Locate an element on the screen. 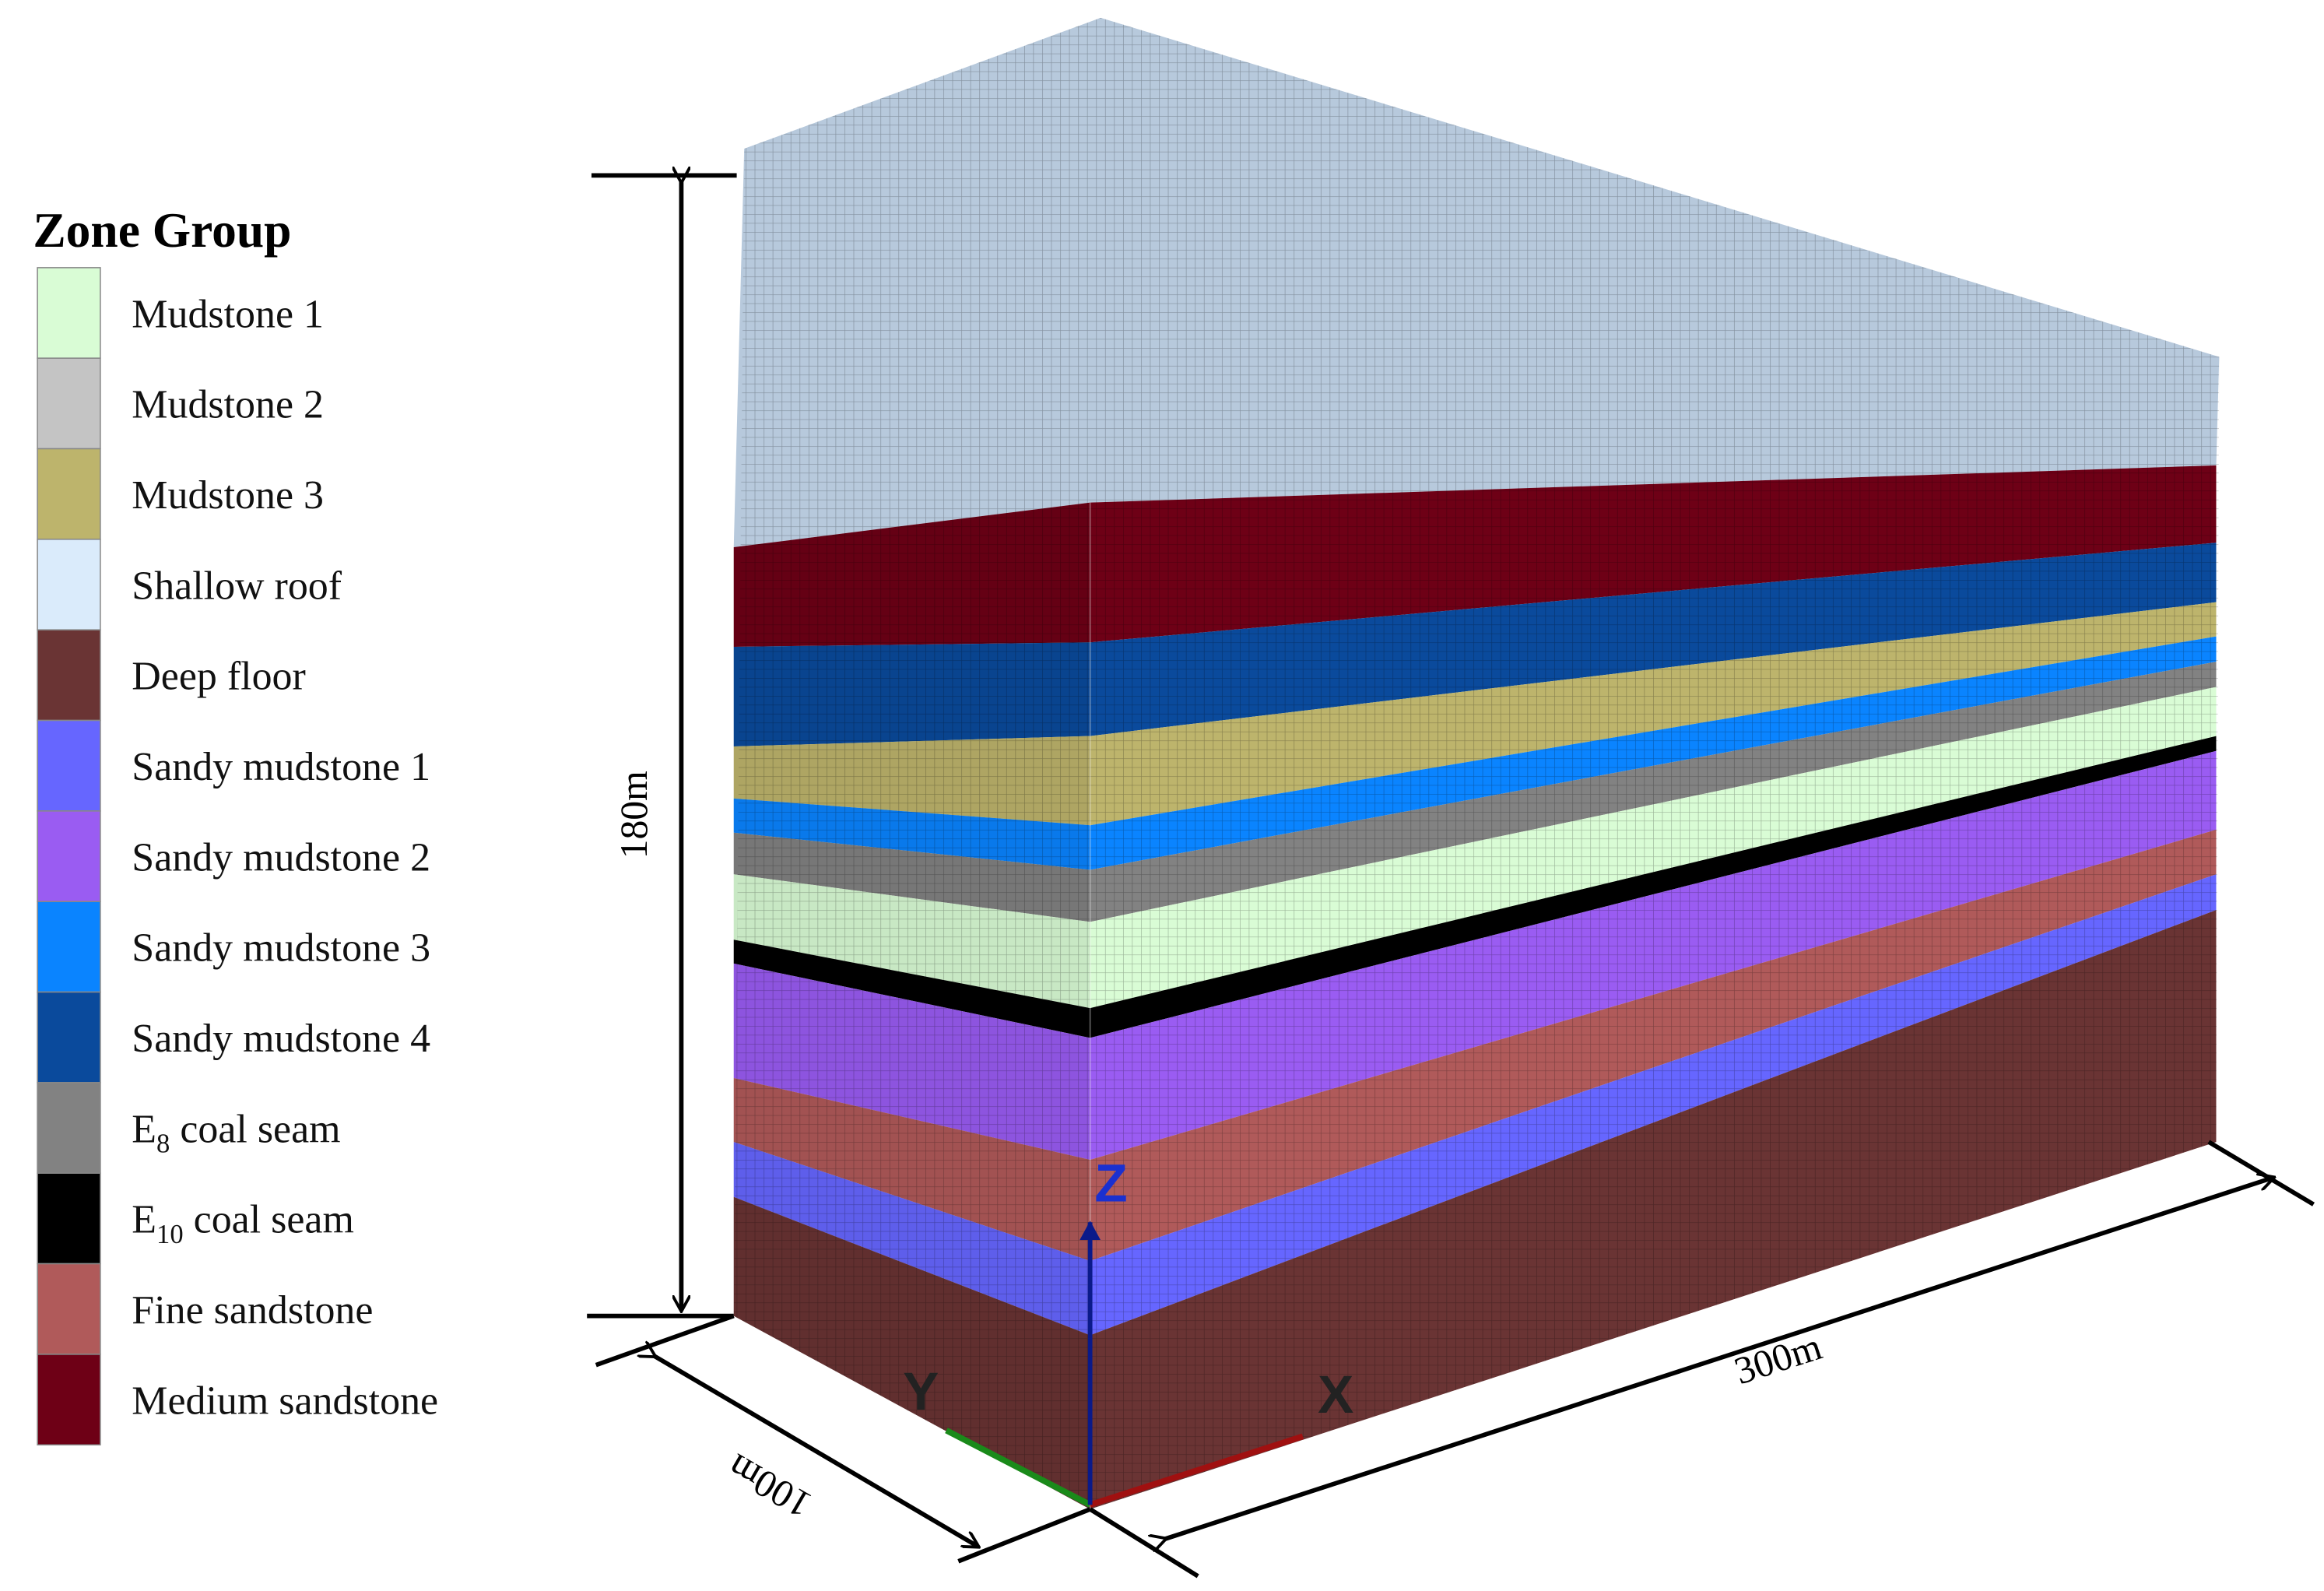 The width and height of the screenshot is (2324, 1591). legend-label: Fine sandstone is located at coordinates (252, 1310).